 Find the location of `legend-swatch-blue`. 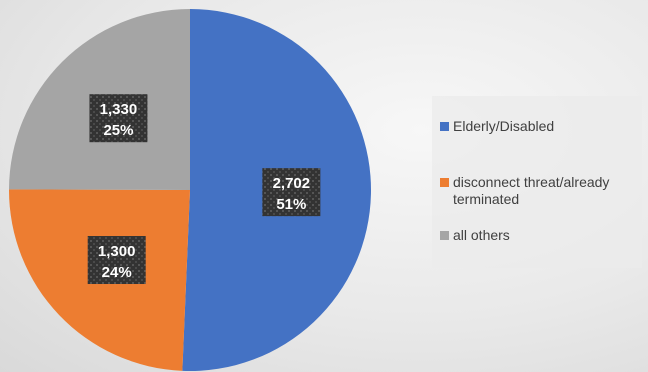

legend-swatch-blue is located at coordinates (444, 126).